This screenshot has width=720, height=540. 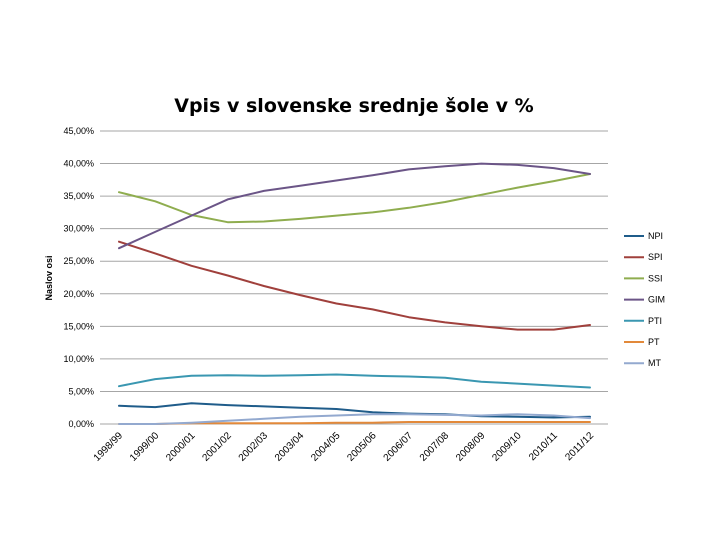 What do you see at coordinates (78, 164) in the screenshot?
I see `y-tick-label: 40,00%` at bounding box center [78, 164].